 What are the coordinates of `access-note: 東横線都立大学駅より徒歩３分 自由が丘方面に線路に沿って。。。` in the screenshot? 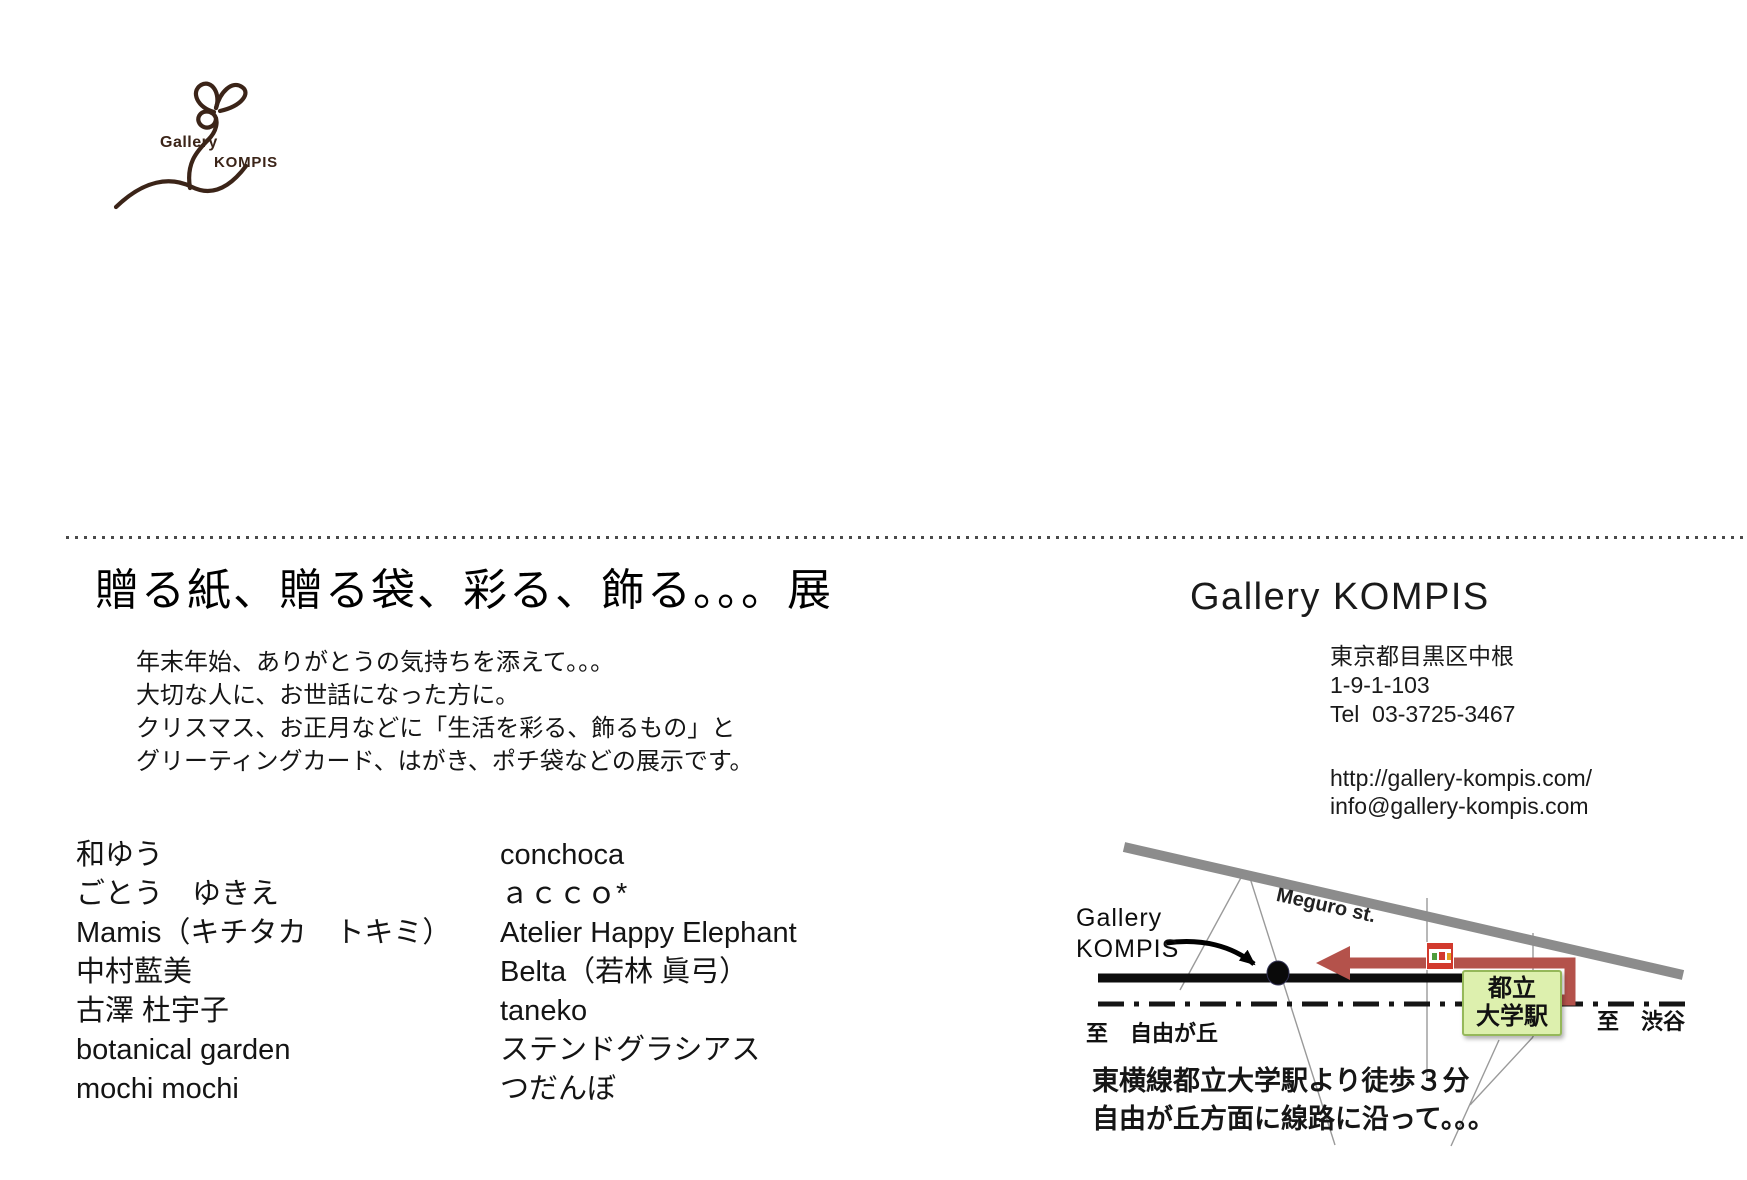 It's located at (1293, 1100).